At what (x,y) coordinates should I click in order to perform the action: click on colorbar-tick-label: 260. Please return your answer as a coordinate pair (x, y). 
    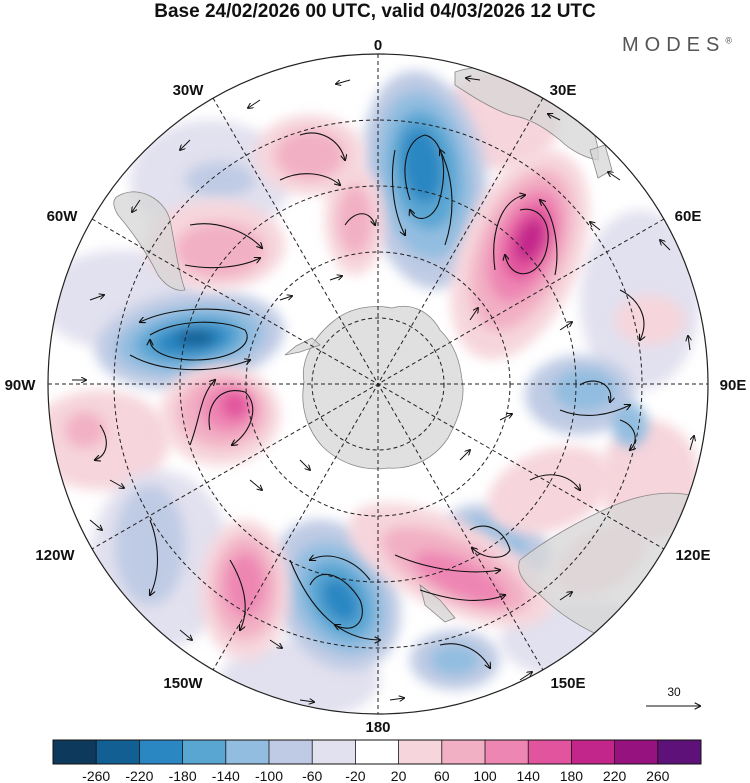
    Looking at the image, I should click on (658, 775).